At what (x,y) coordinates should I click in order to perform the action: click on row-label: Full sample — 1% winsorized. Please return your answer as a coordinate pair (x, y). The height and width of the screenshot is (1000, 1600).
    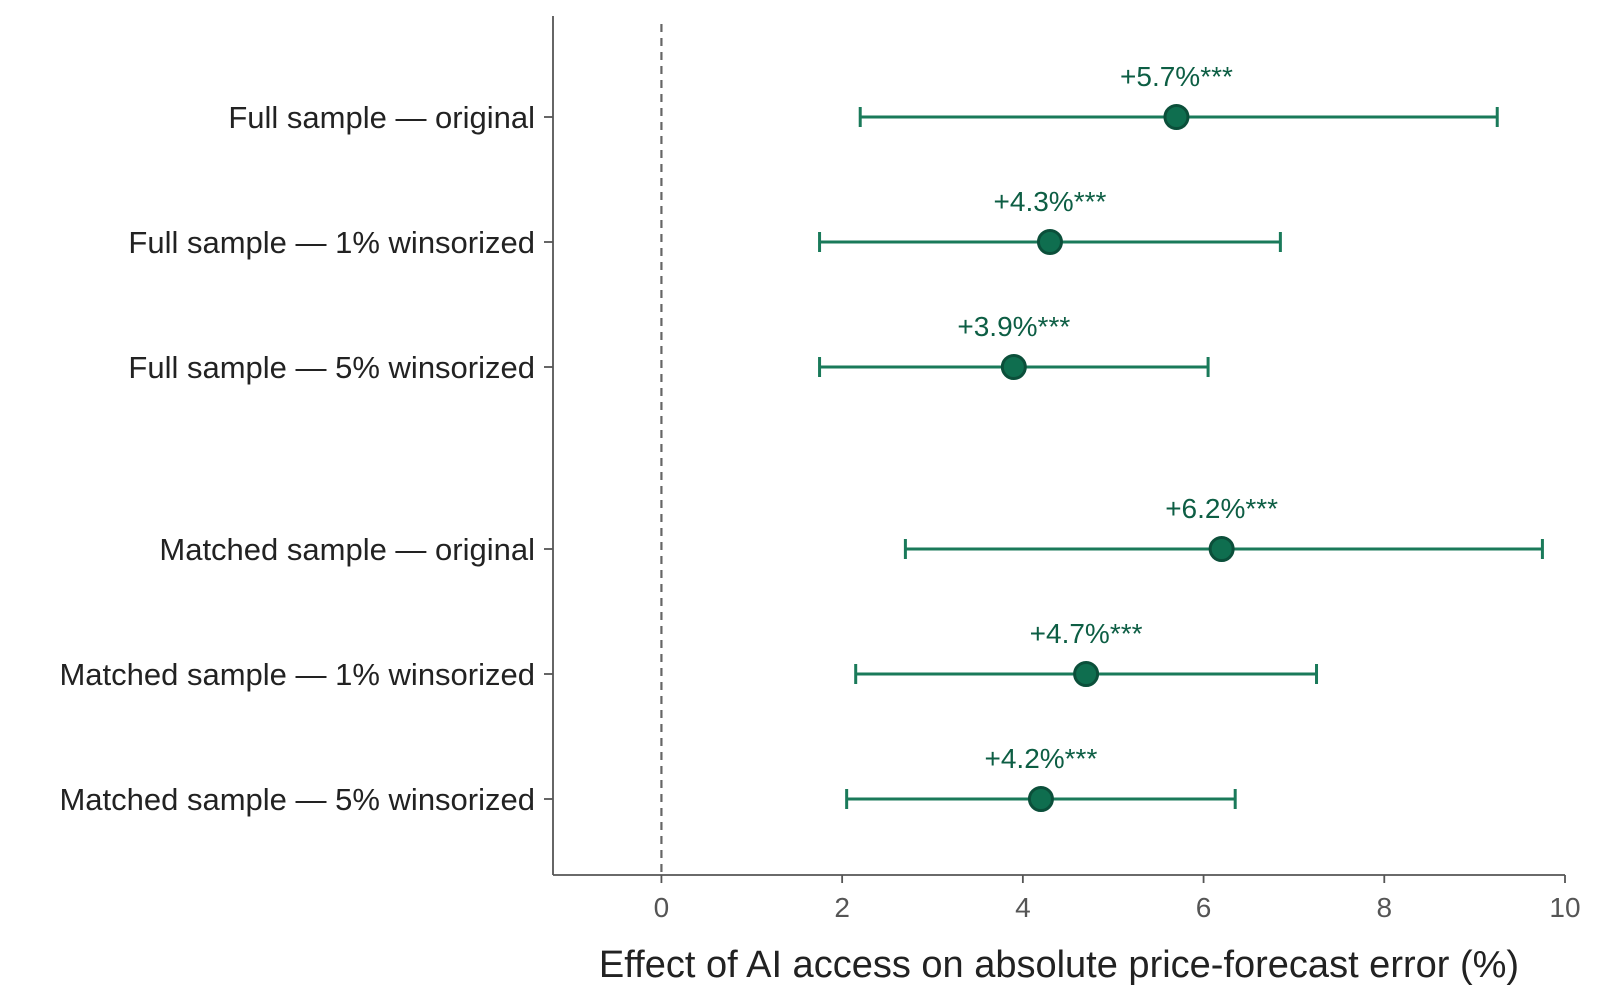
    Looking at the image, I should click on (331, 242).